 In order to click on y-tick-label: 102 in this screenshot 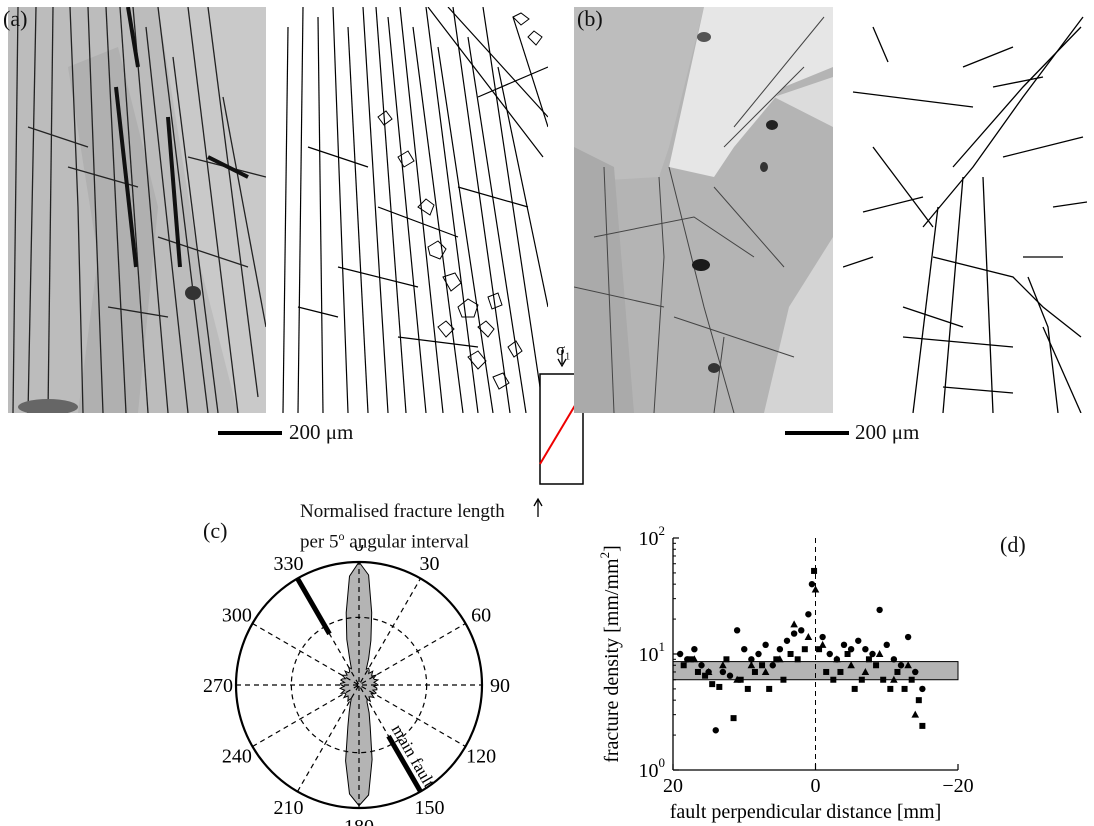, I will do `click(652, 536)`.